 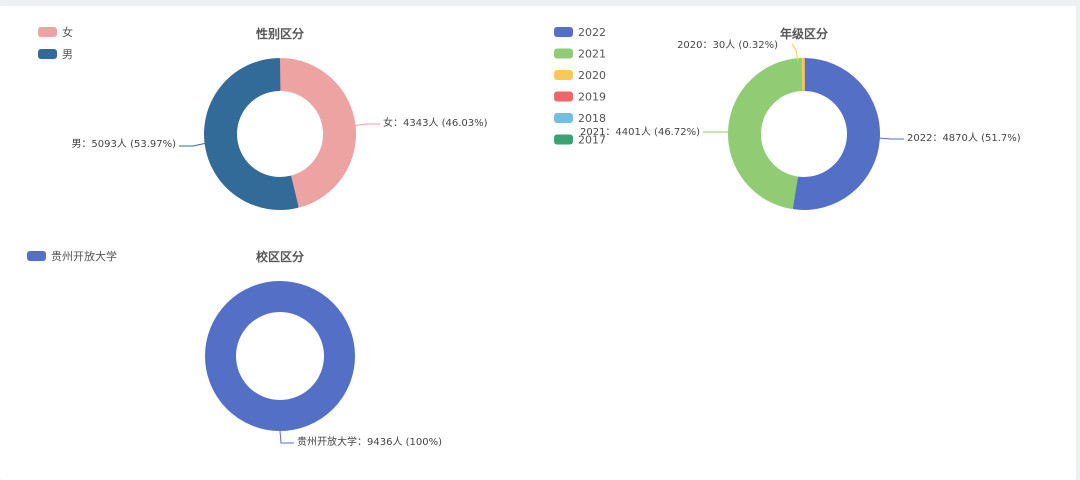 What do you see at coordinates (592, 140) in the screenshot?
I see `legend-label: 2017` at bounding box center [592, 140].